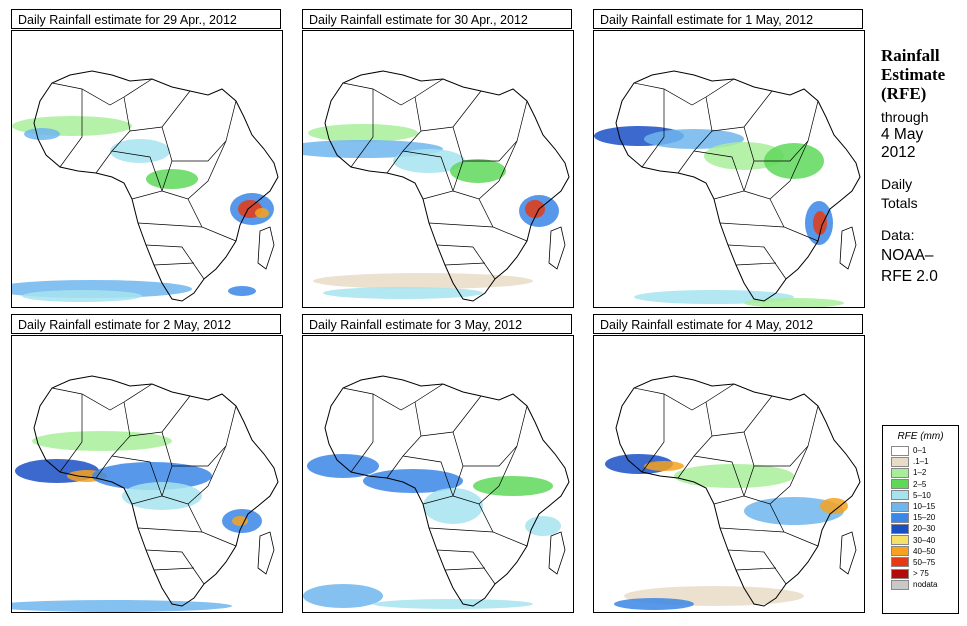  I want to click on legend-label: > 75, so click(921, 574).